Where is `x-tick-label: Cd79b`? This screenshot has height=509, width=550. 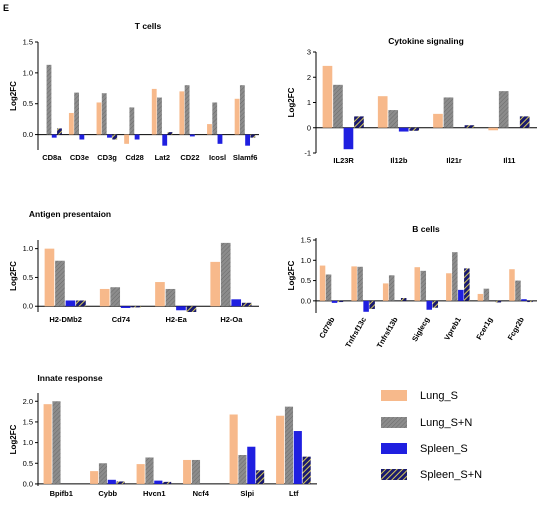
x-tick-label: Cd79b is located at coordinates (326, 327).